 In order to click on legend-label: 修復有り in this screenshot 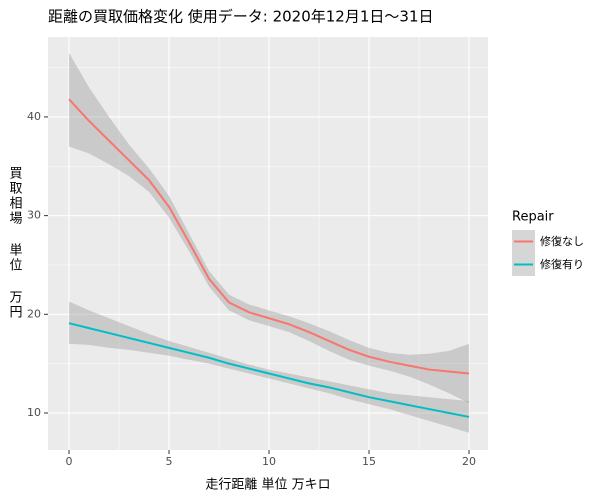, I will do `click(562, 264)`.